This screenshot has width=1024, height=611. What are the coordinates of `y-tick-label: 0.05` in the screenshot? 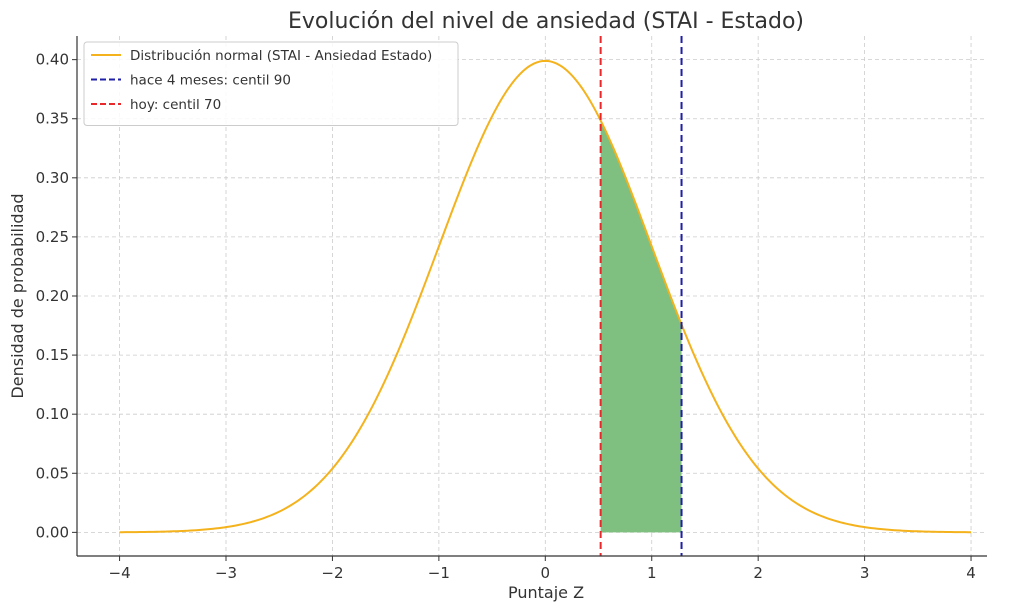 It's located at (52, 473).